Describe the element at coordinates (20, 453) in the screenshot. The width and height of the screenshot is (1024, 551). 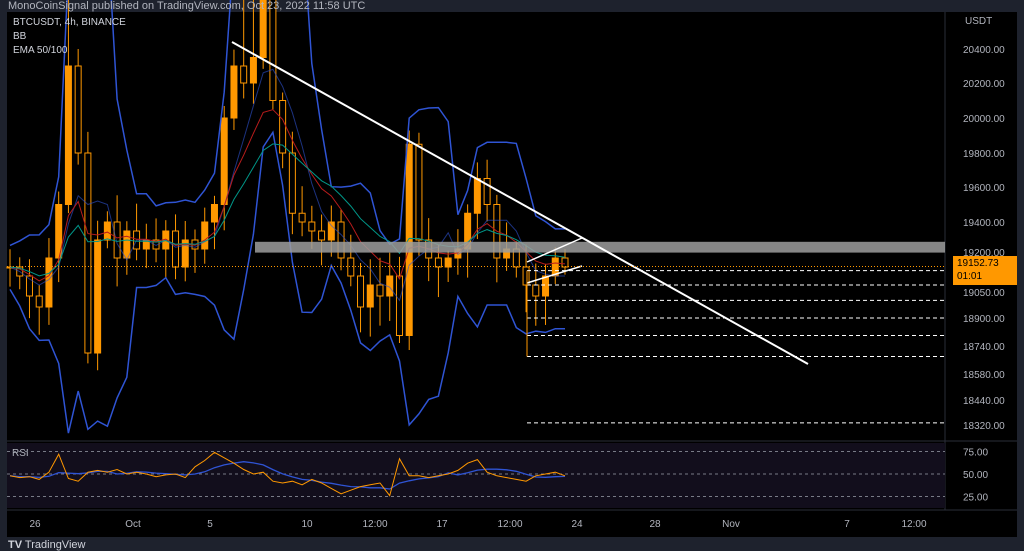
I see `rsi-label: RSI` at that location.